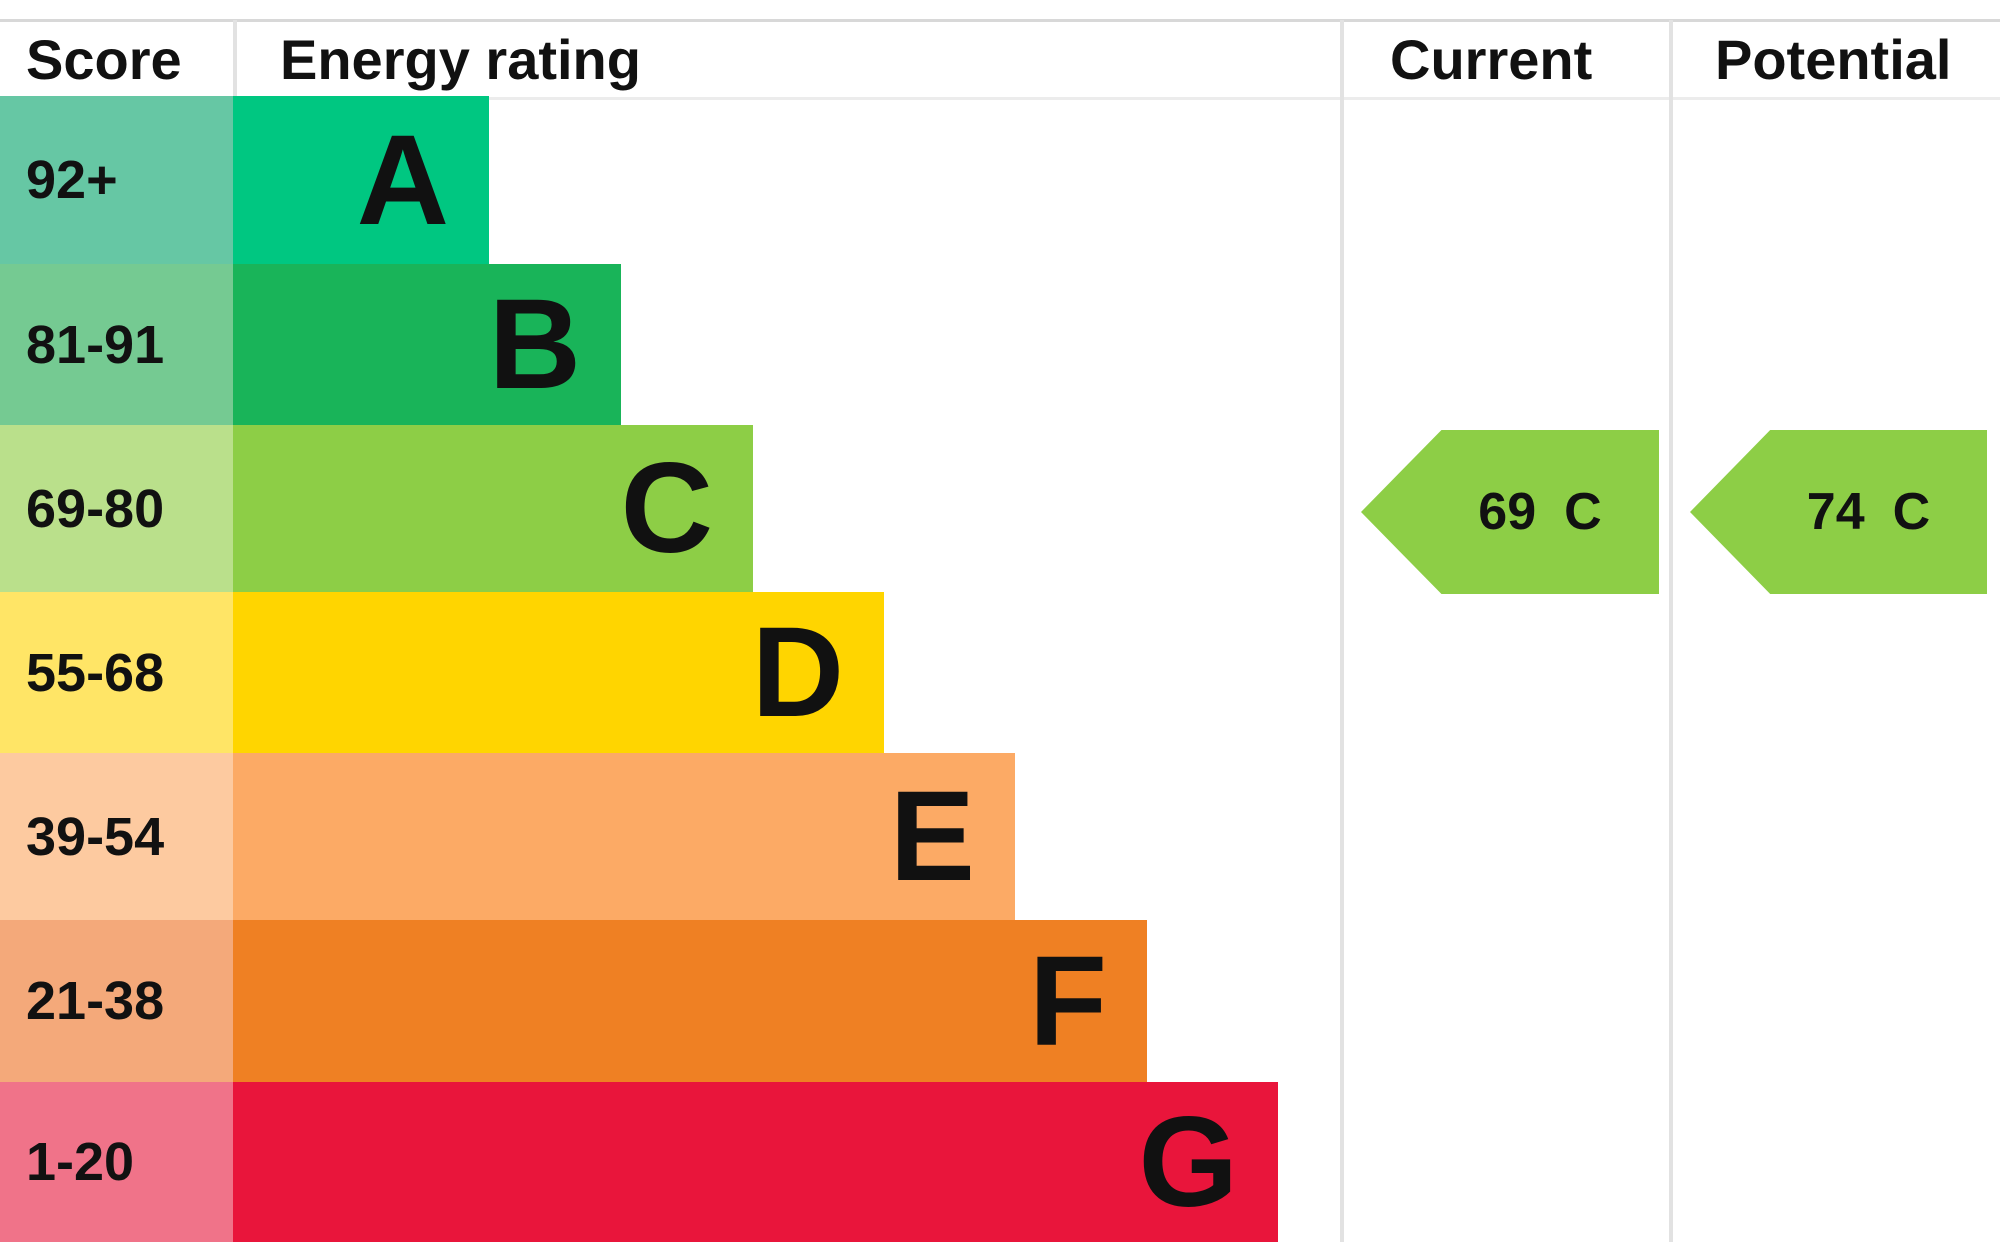  I want to click on header-top-border, so click(1000, 20).